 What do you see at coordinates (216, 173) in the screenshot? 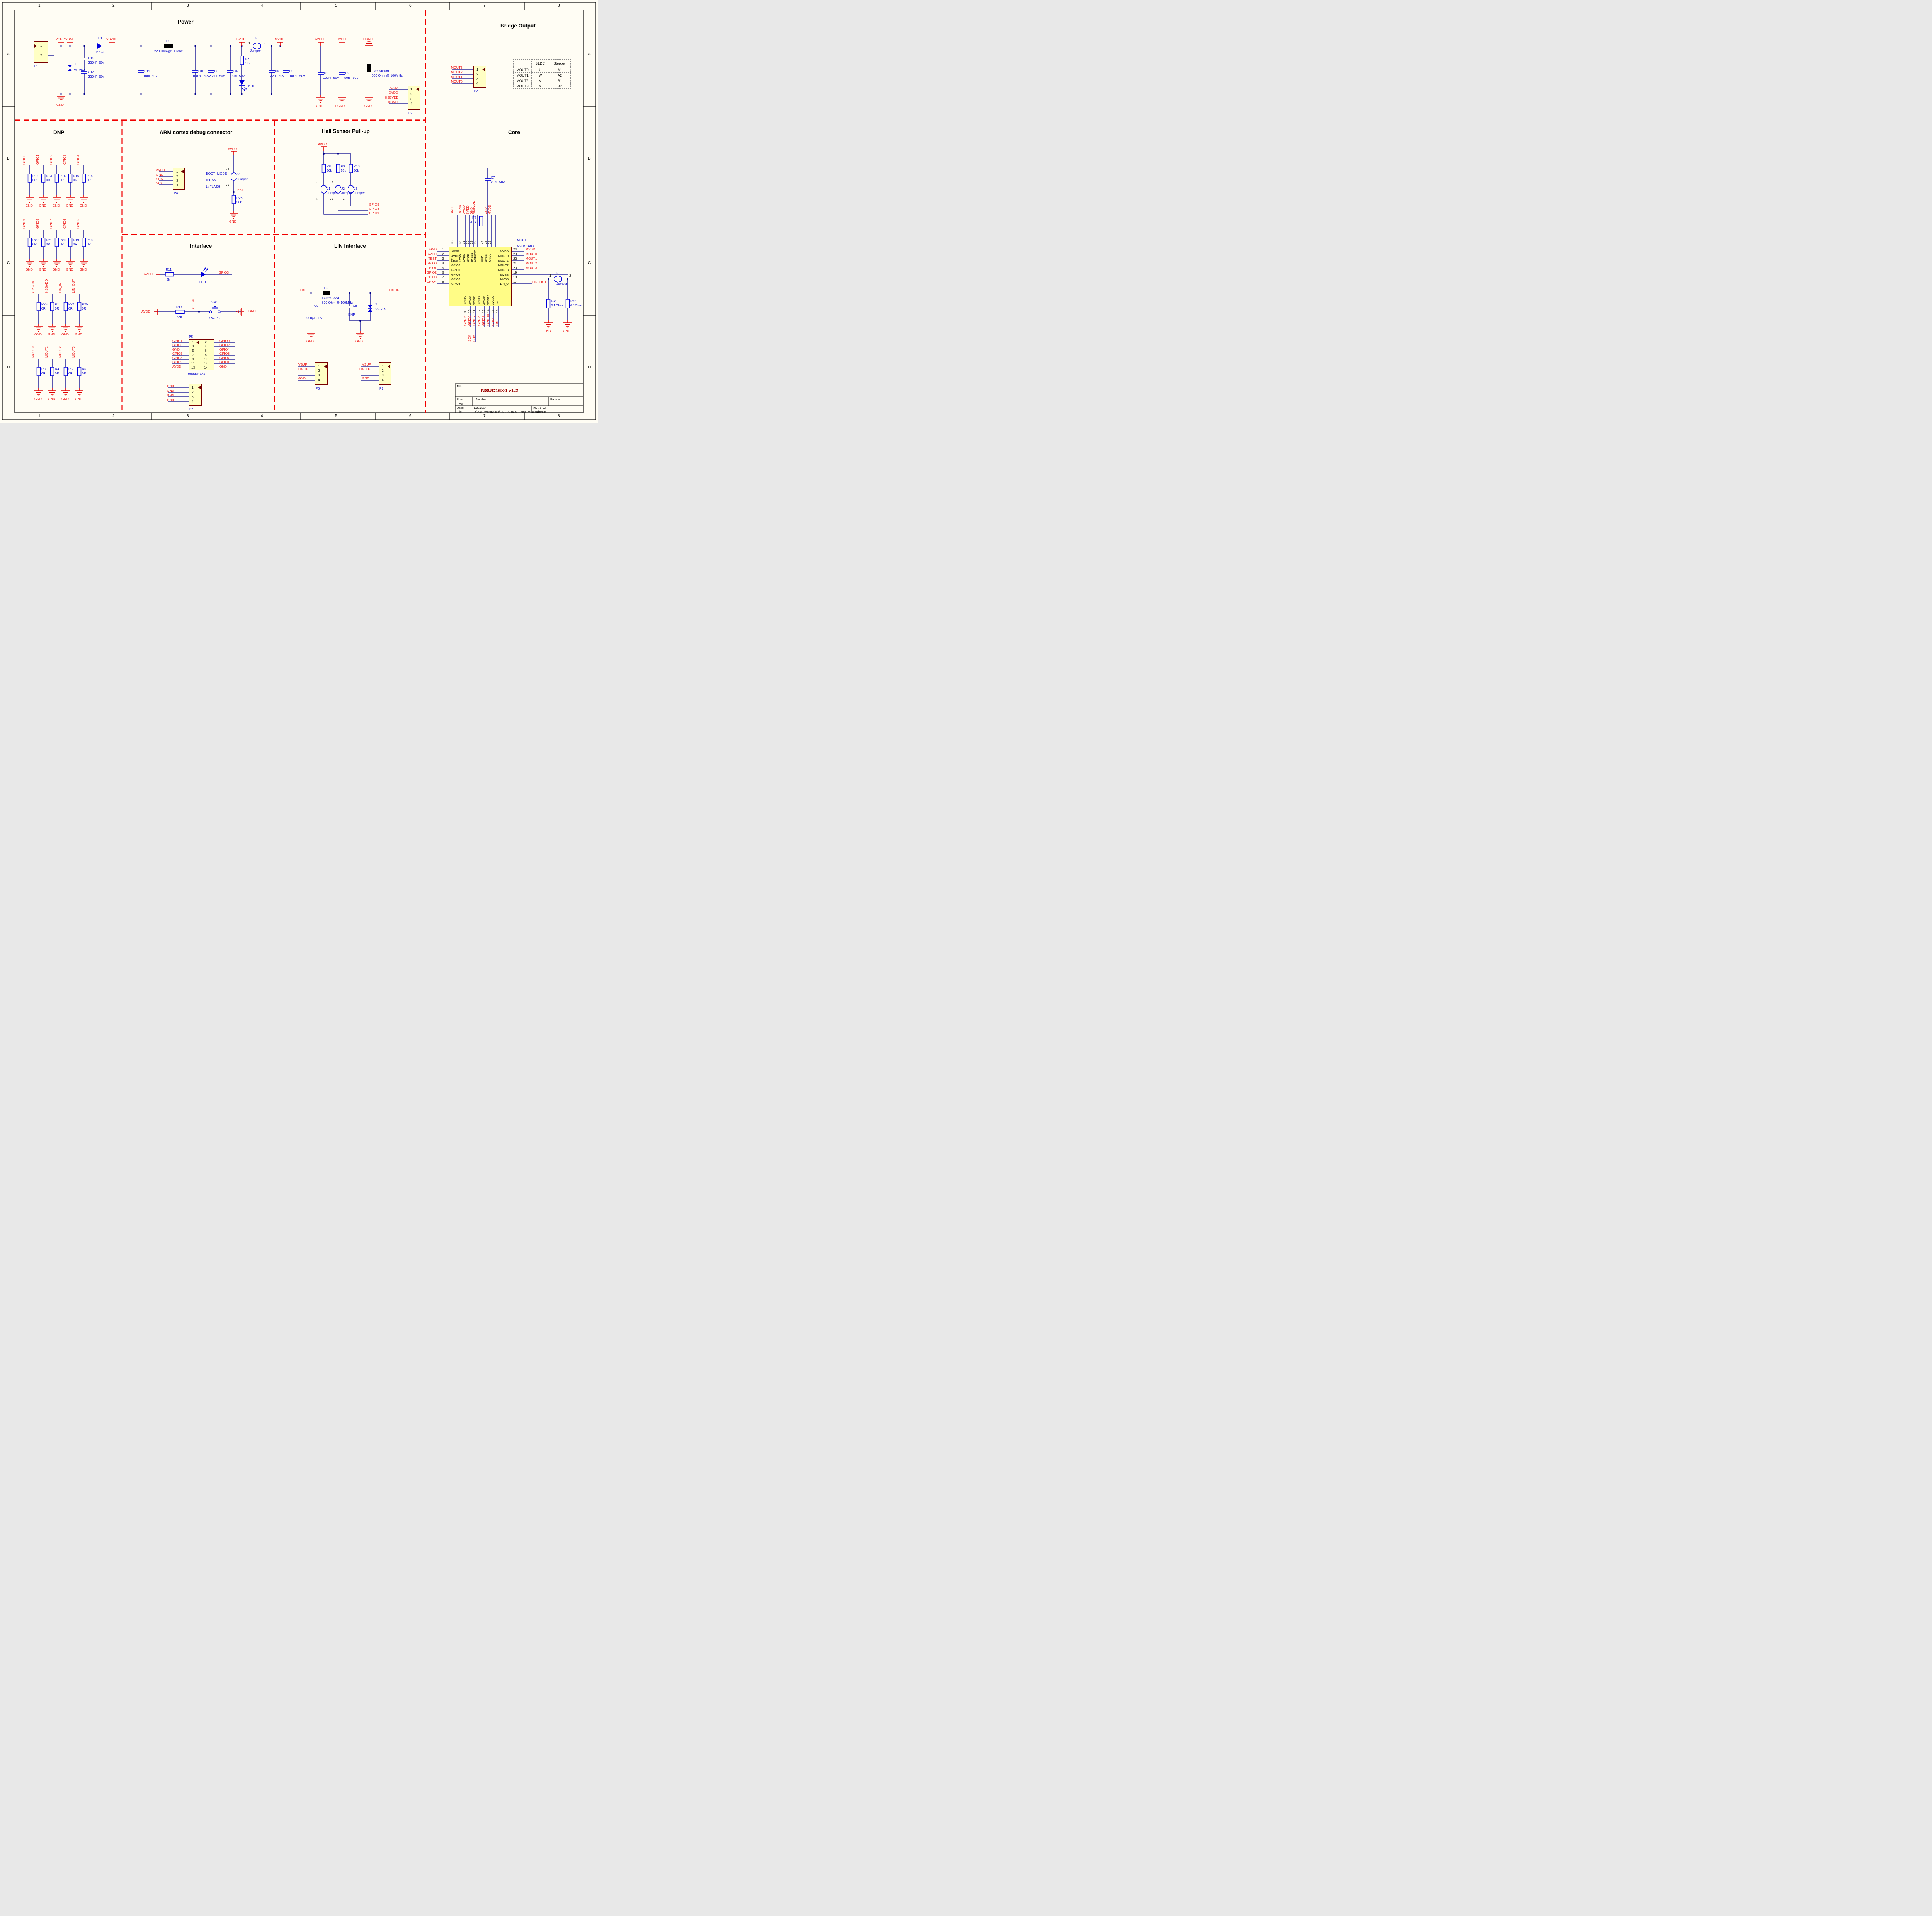
I see `boot-mode-note: BOOT_MODE` at bounding box center [216, 173].